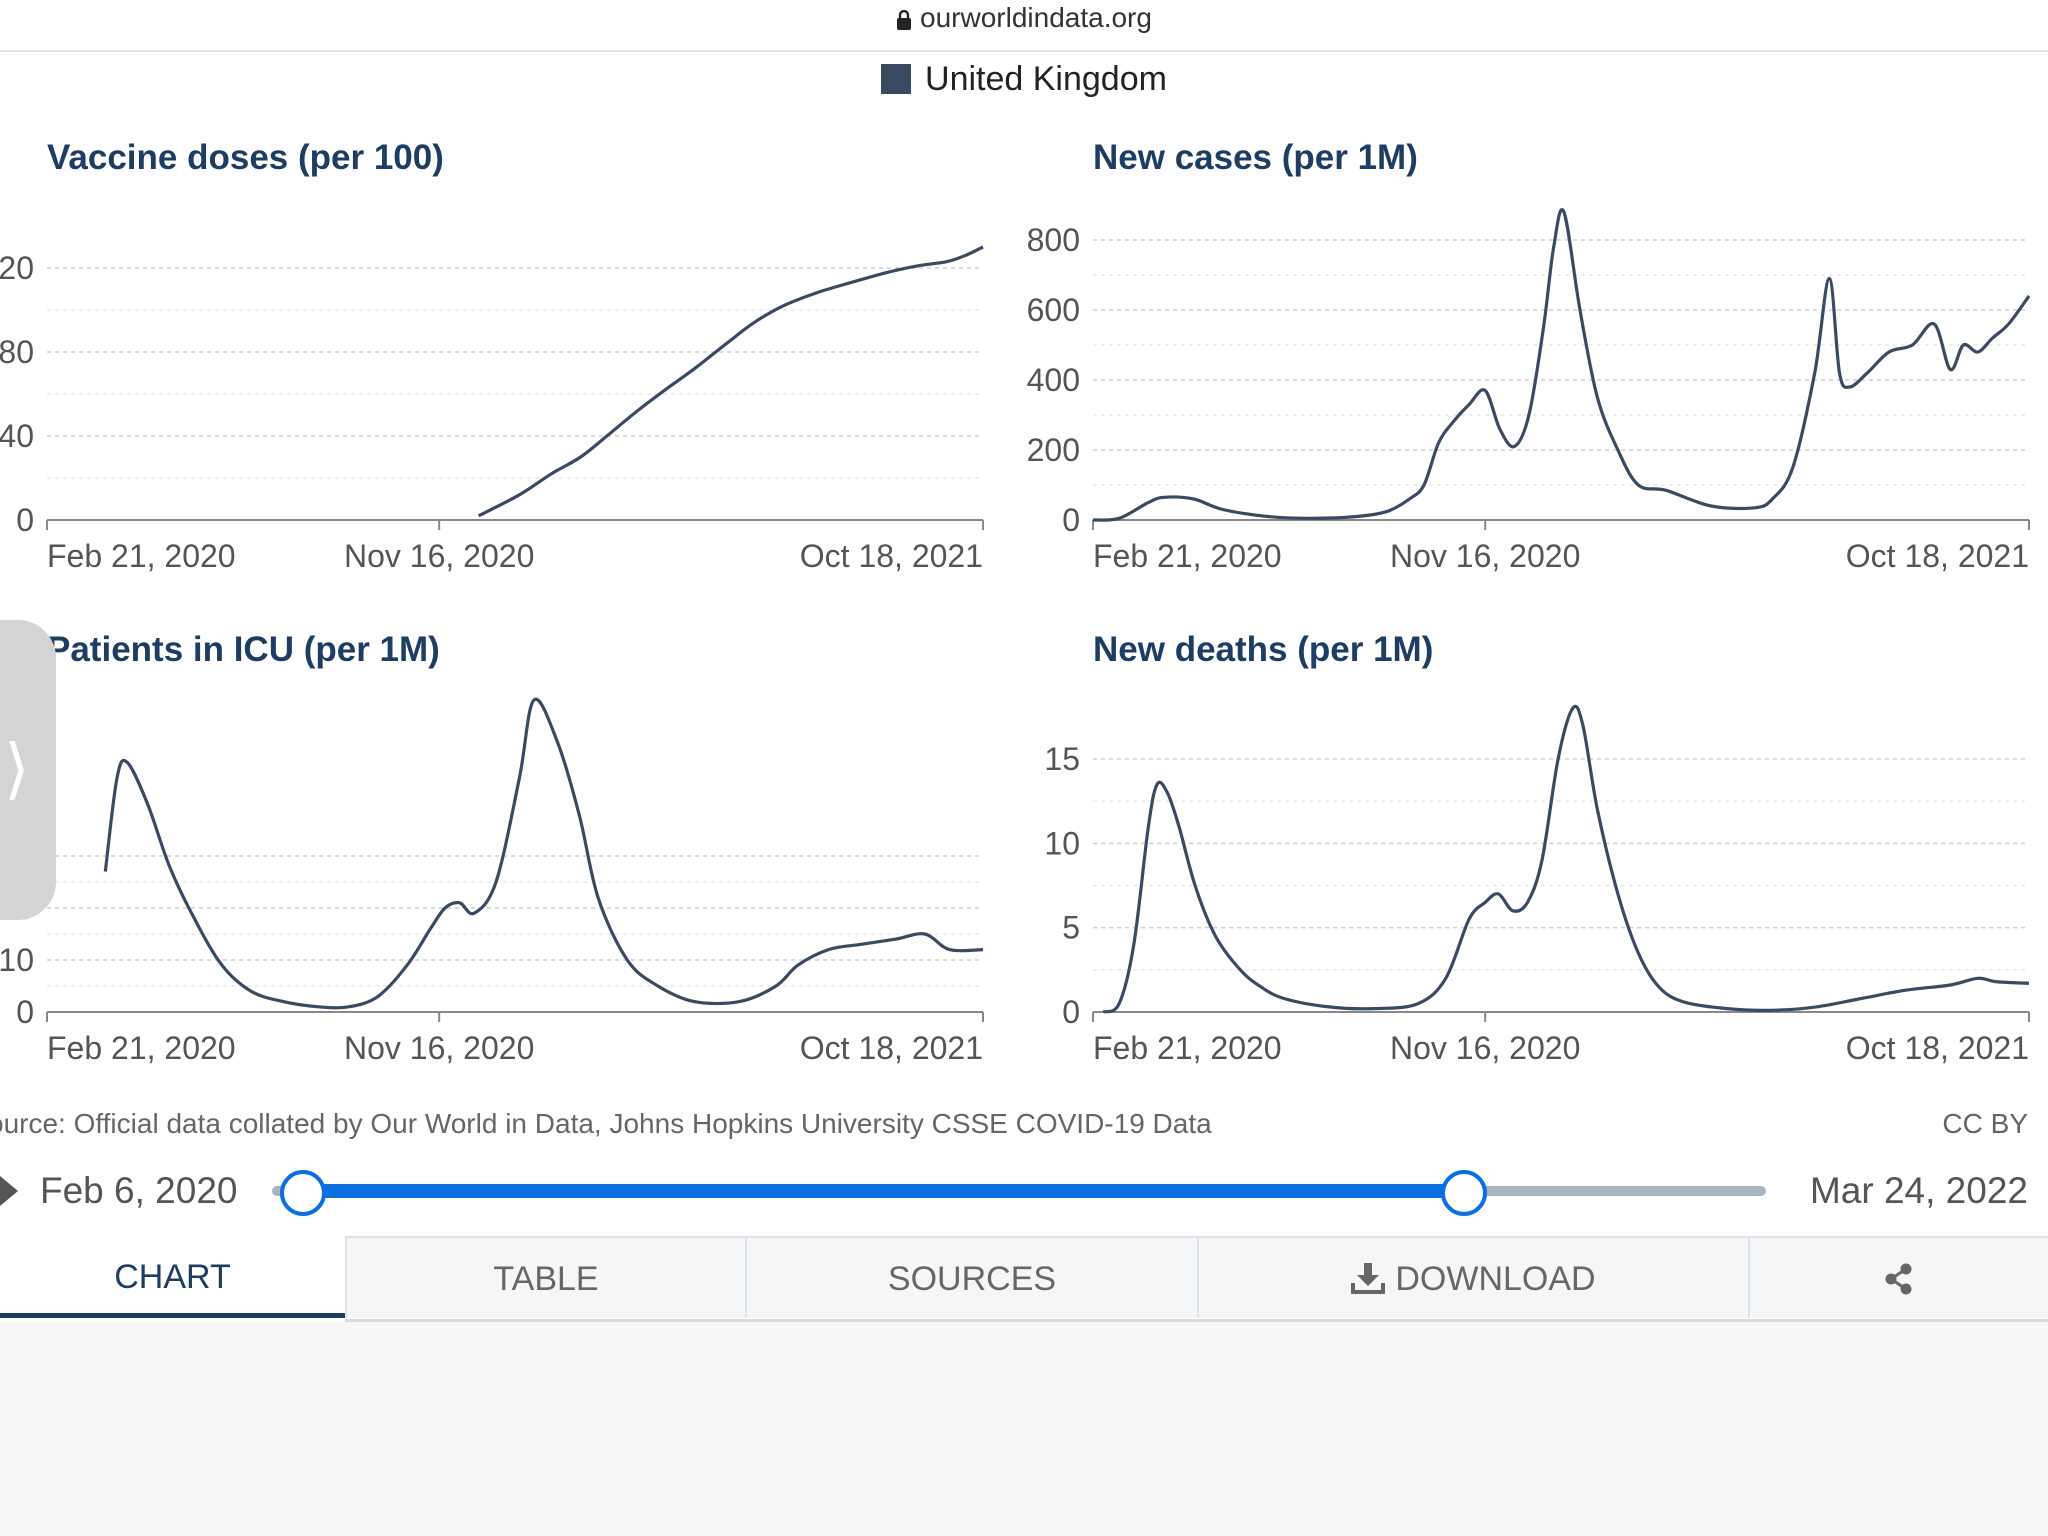  I want to click on new-deaths-y-tick-label: 15, so click(1062, 759).